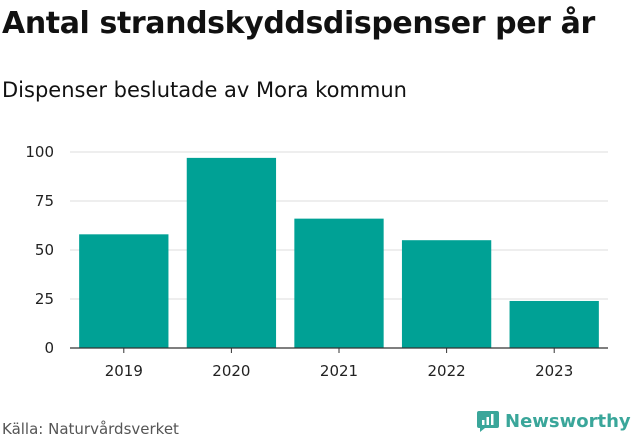 The height and width of the screenshot is (439, 631). What do you see at coordinates (90, 429) in the screenshot?
I see `source-note: Källa: Naturvårdsverket` at bounding box center [90, 429].